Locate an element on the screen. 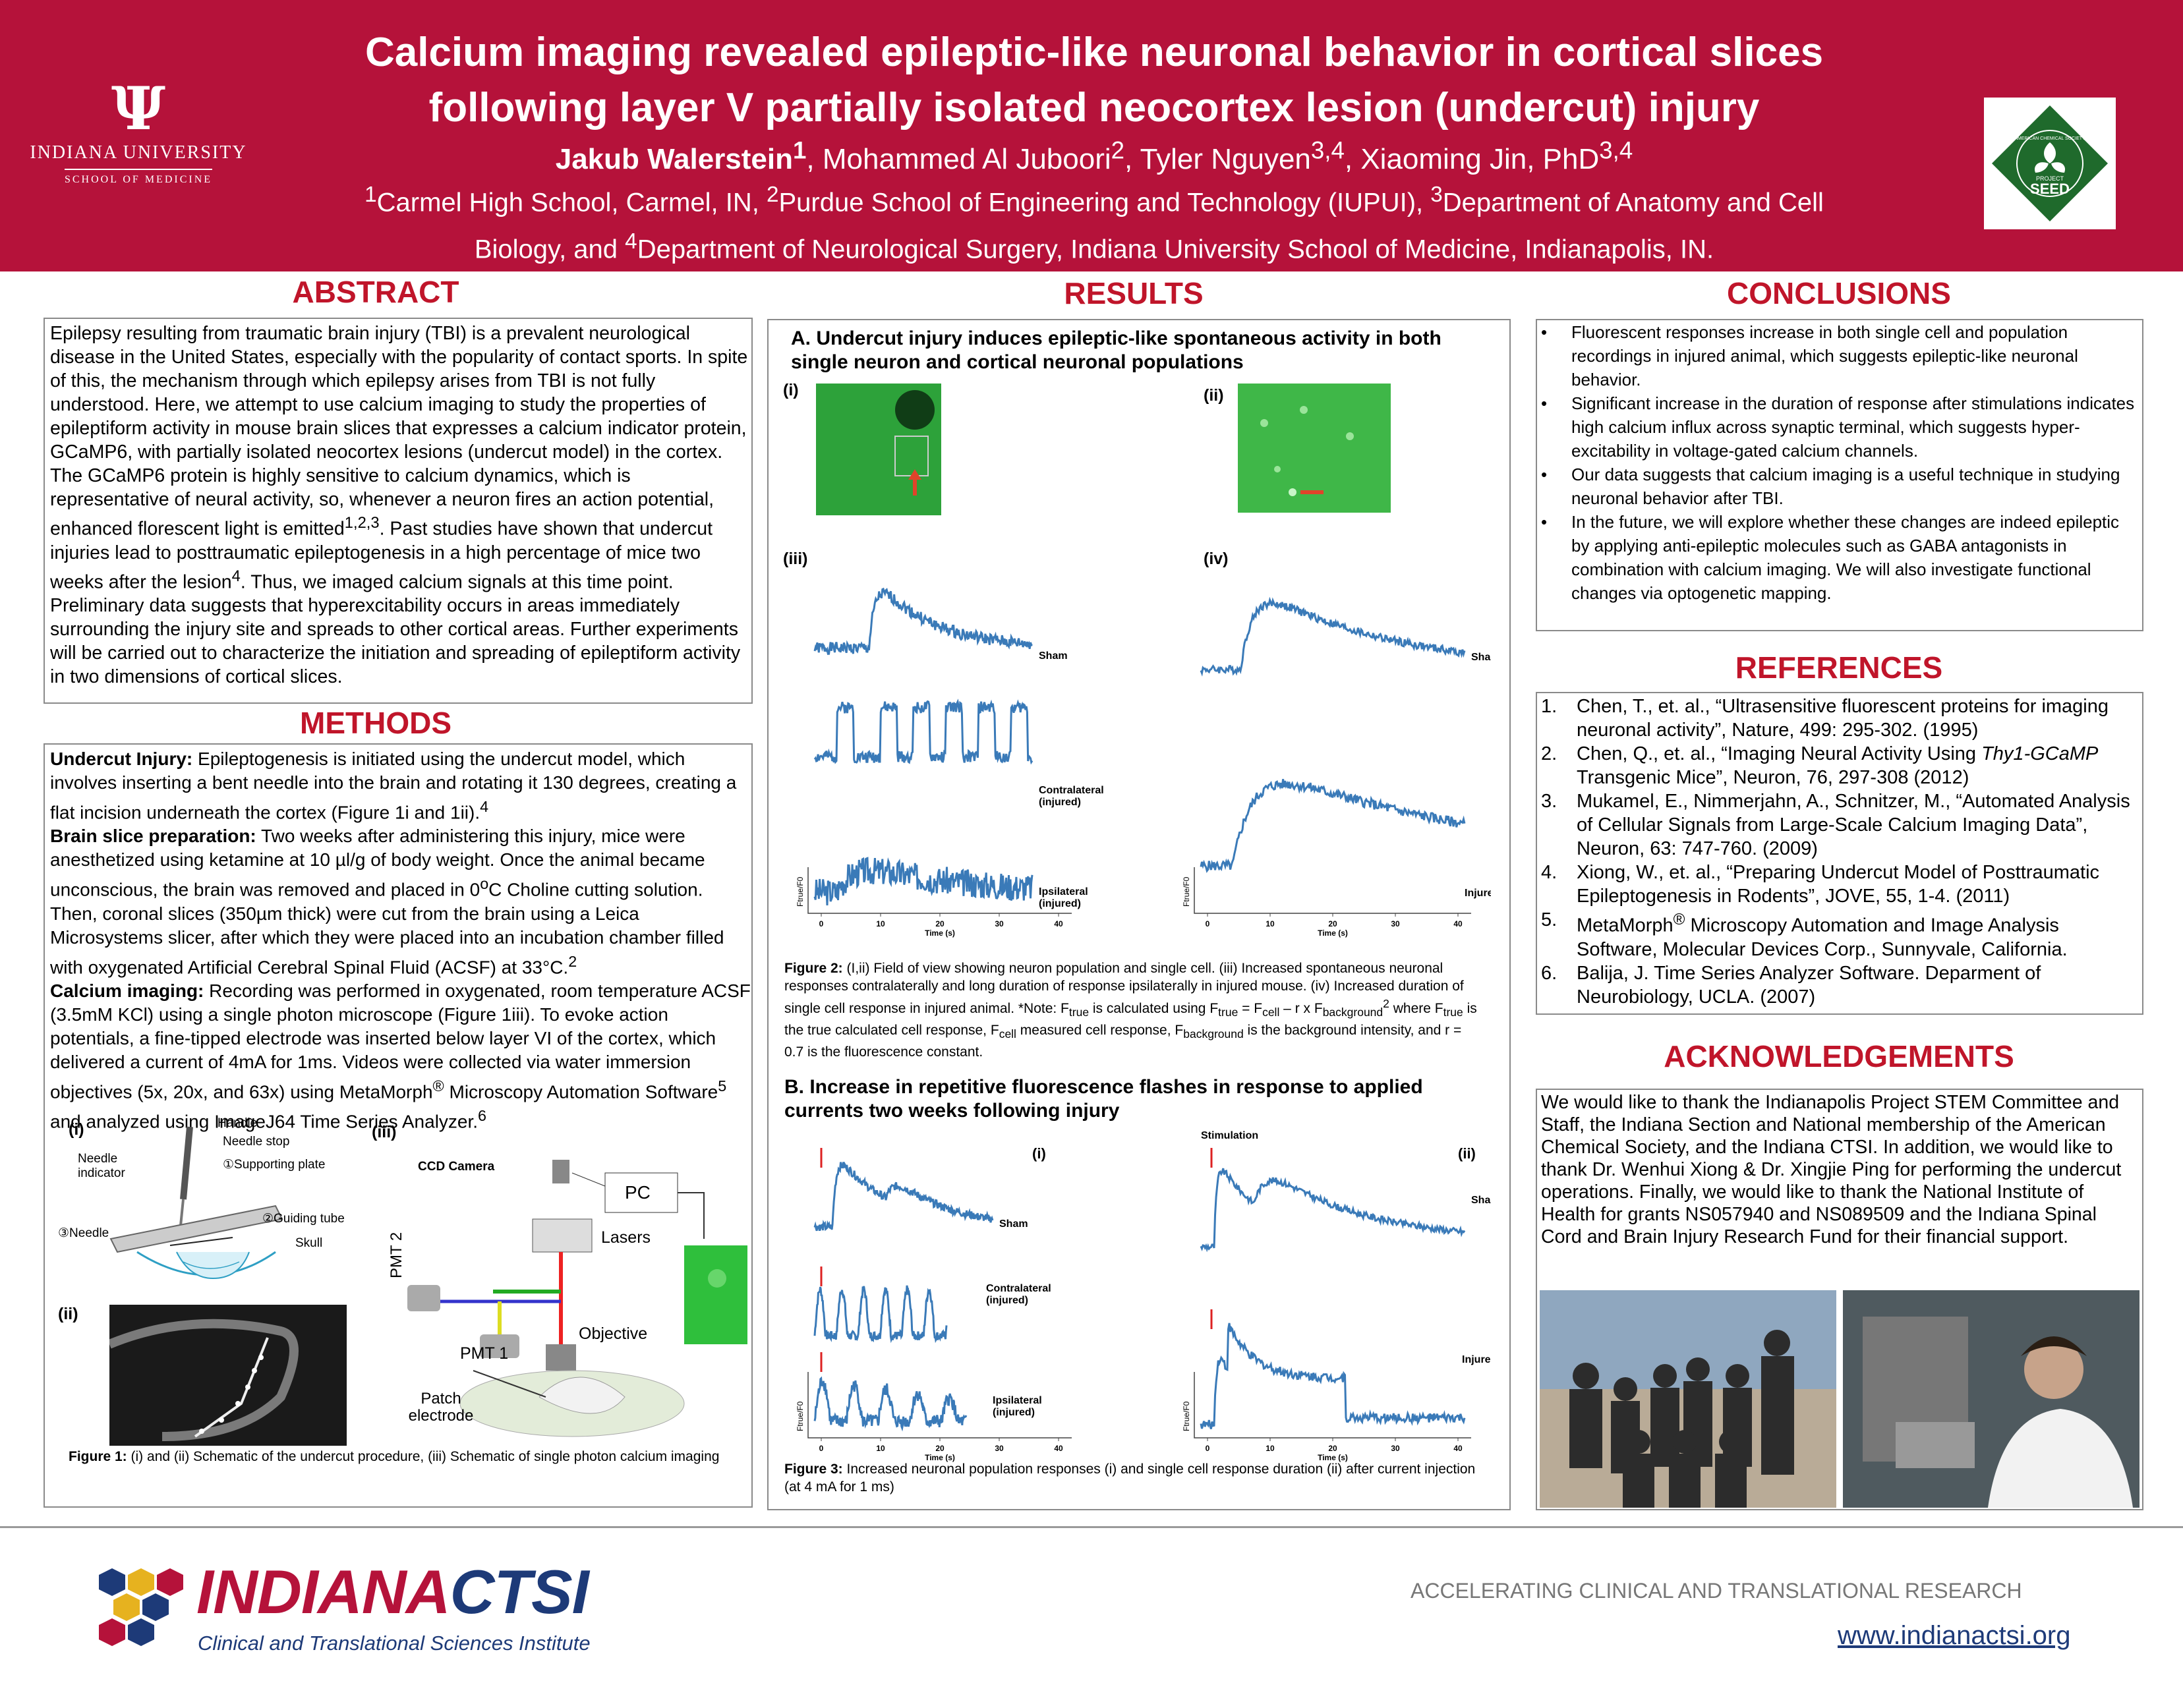 The height and width of the screenshot is (1708, 2183). axes-a-iv is located at coordinates (1332, 890).